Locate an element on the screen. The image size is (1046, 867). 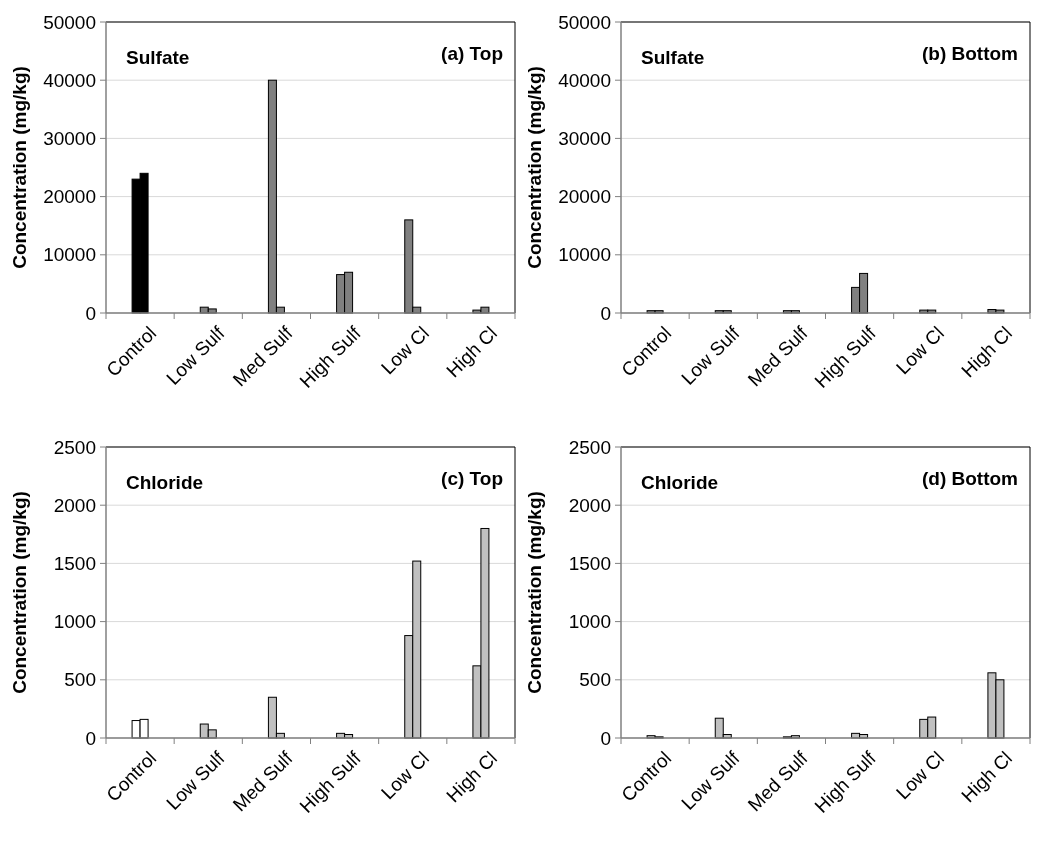
text: (d) Bottom is located at coordinates (969, 478).